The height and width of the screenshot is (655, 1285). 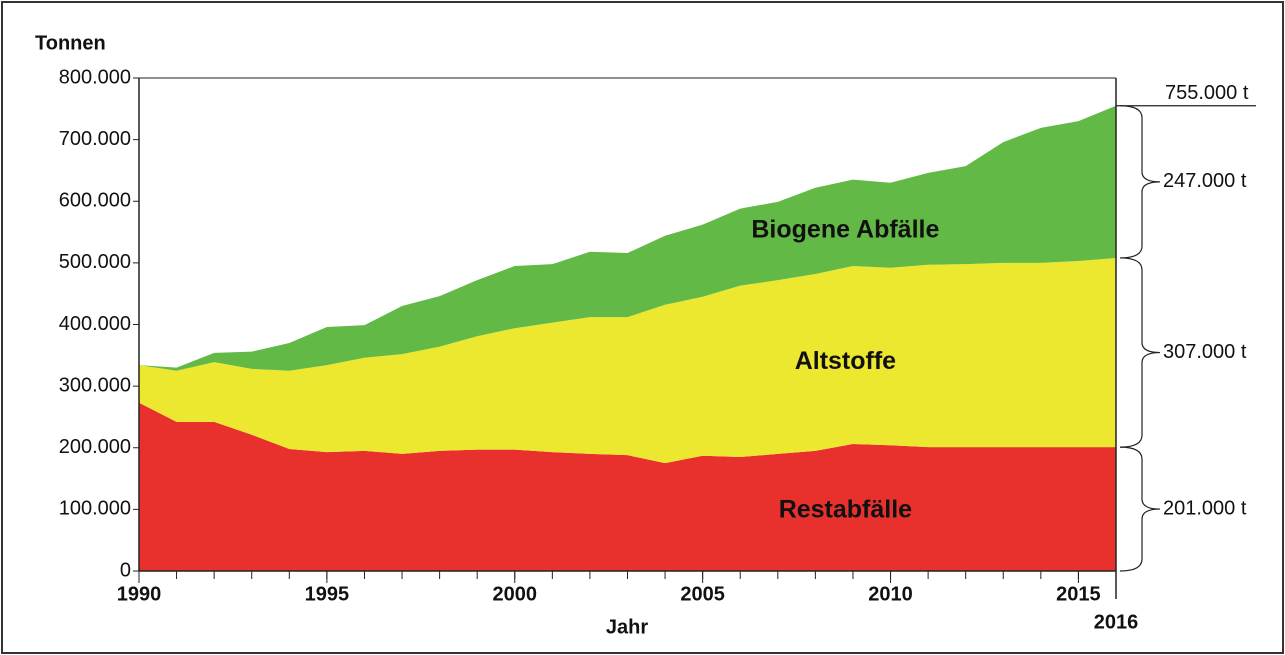 I want to click on x-axis-label: Jahr, so click(x=627, y=627).